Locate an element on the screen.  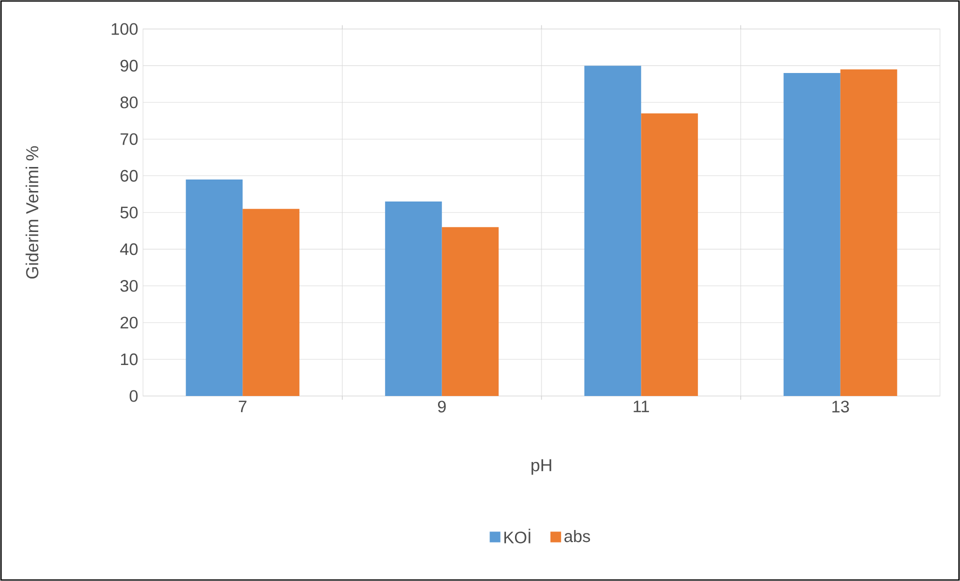
y-tick-label: 30 is located at coordinates (129, 286).